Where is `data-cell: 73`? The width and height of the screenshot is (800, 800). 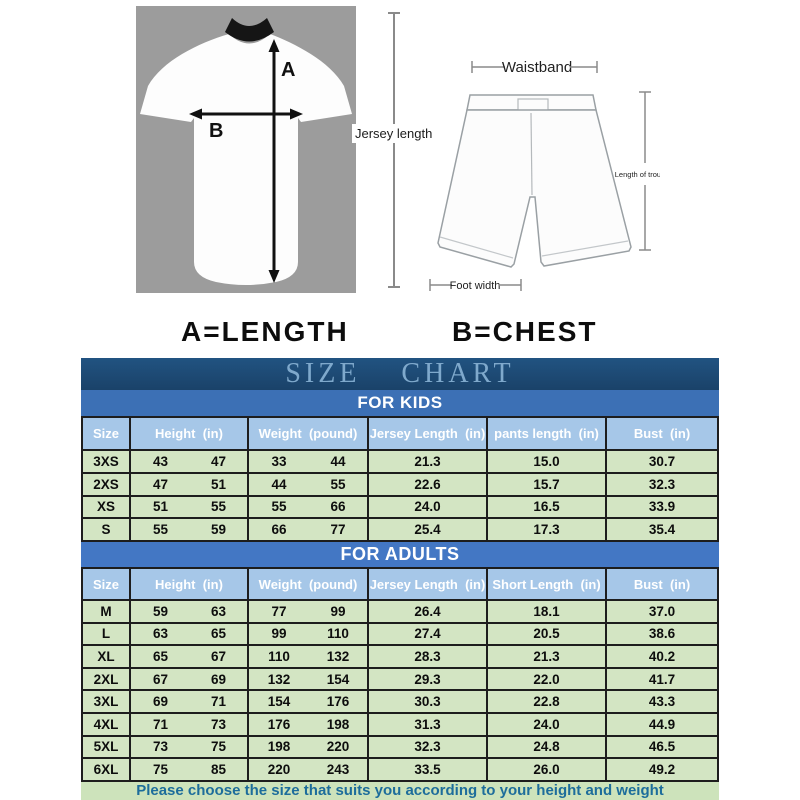
data-cell: 73 is located at coordinates (160, 746).